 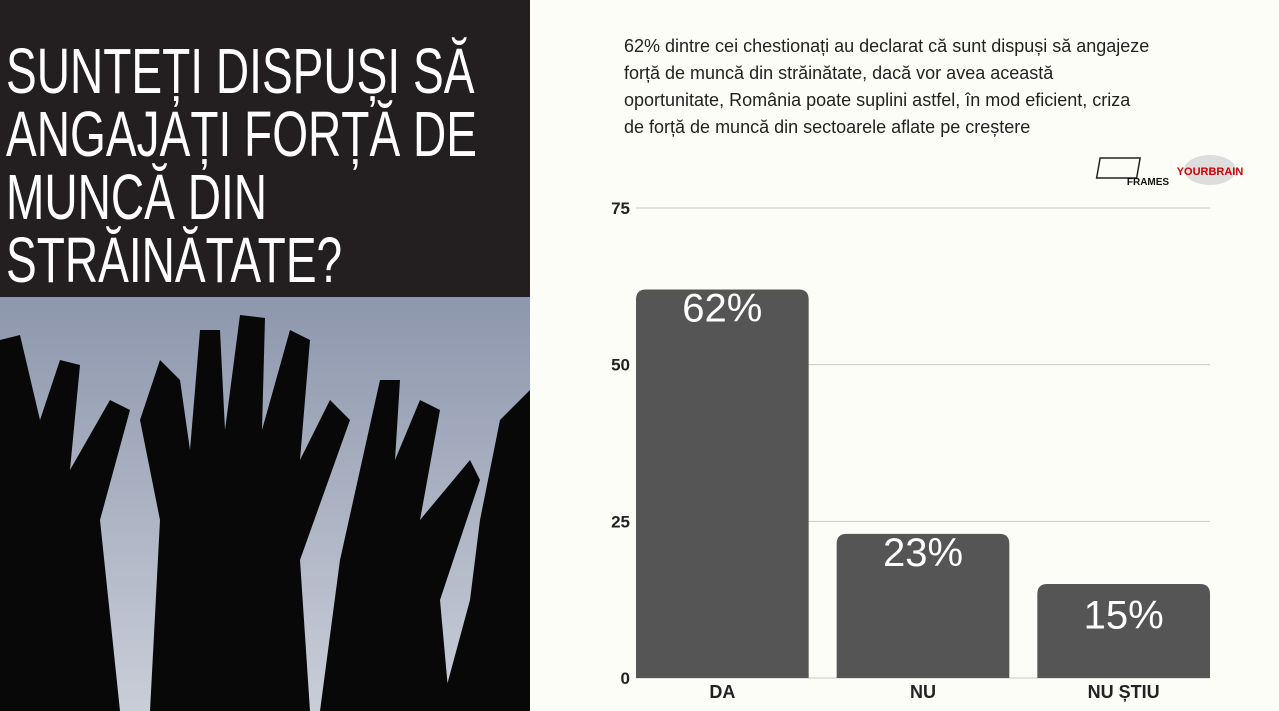 What do you see at coordinates (620, 208) in the screenshot?
I see `y-tick-label: 75` at bounding box center [620, 208].